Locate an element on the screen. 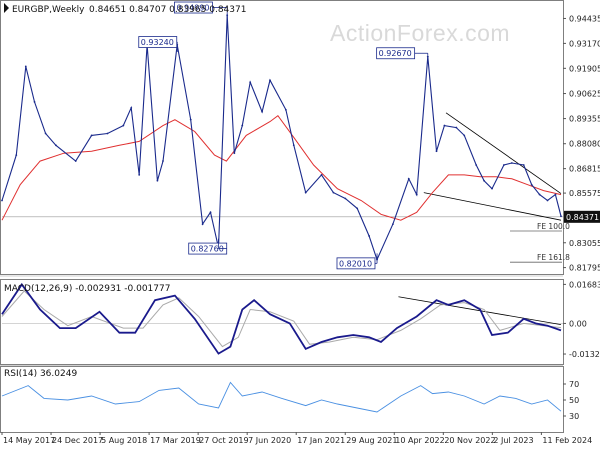 This screenshot has height=455, width=600. current-price-label: 0.84371 is located at coordinates (582, 217).